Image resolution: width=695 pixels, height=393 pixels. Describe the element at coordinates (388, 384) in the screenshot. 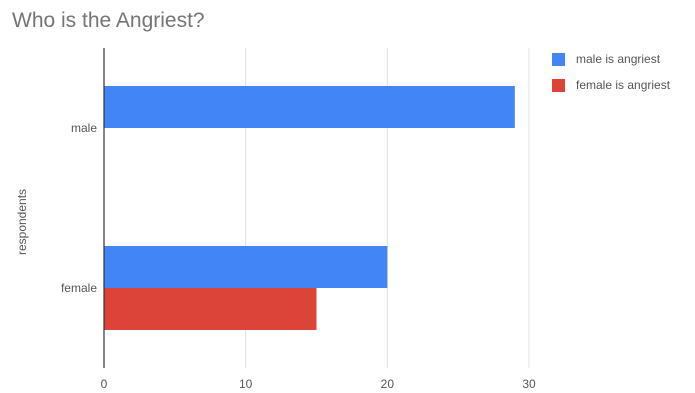

I see `x-tick-label: 20` at that location.